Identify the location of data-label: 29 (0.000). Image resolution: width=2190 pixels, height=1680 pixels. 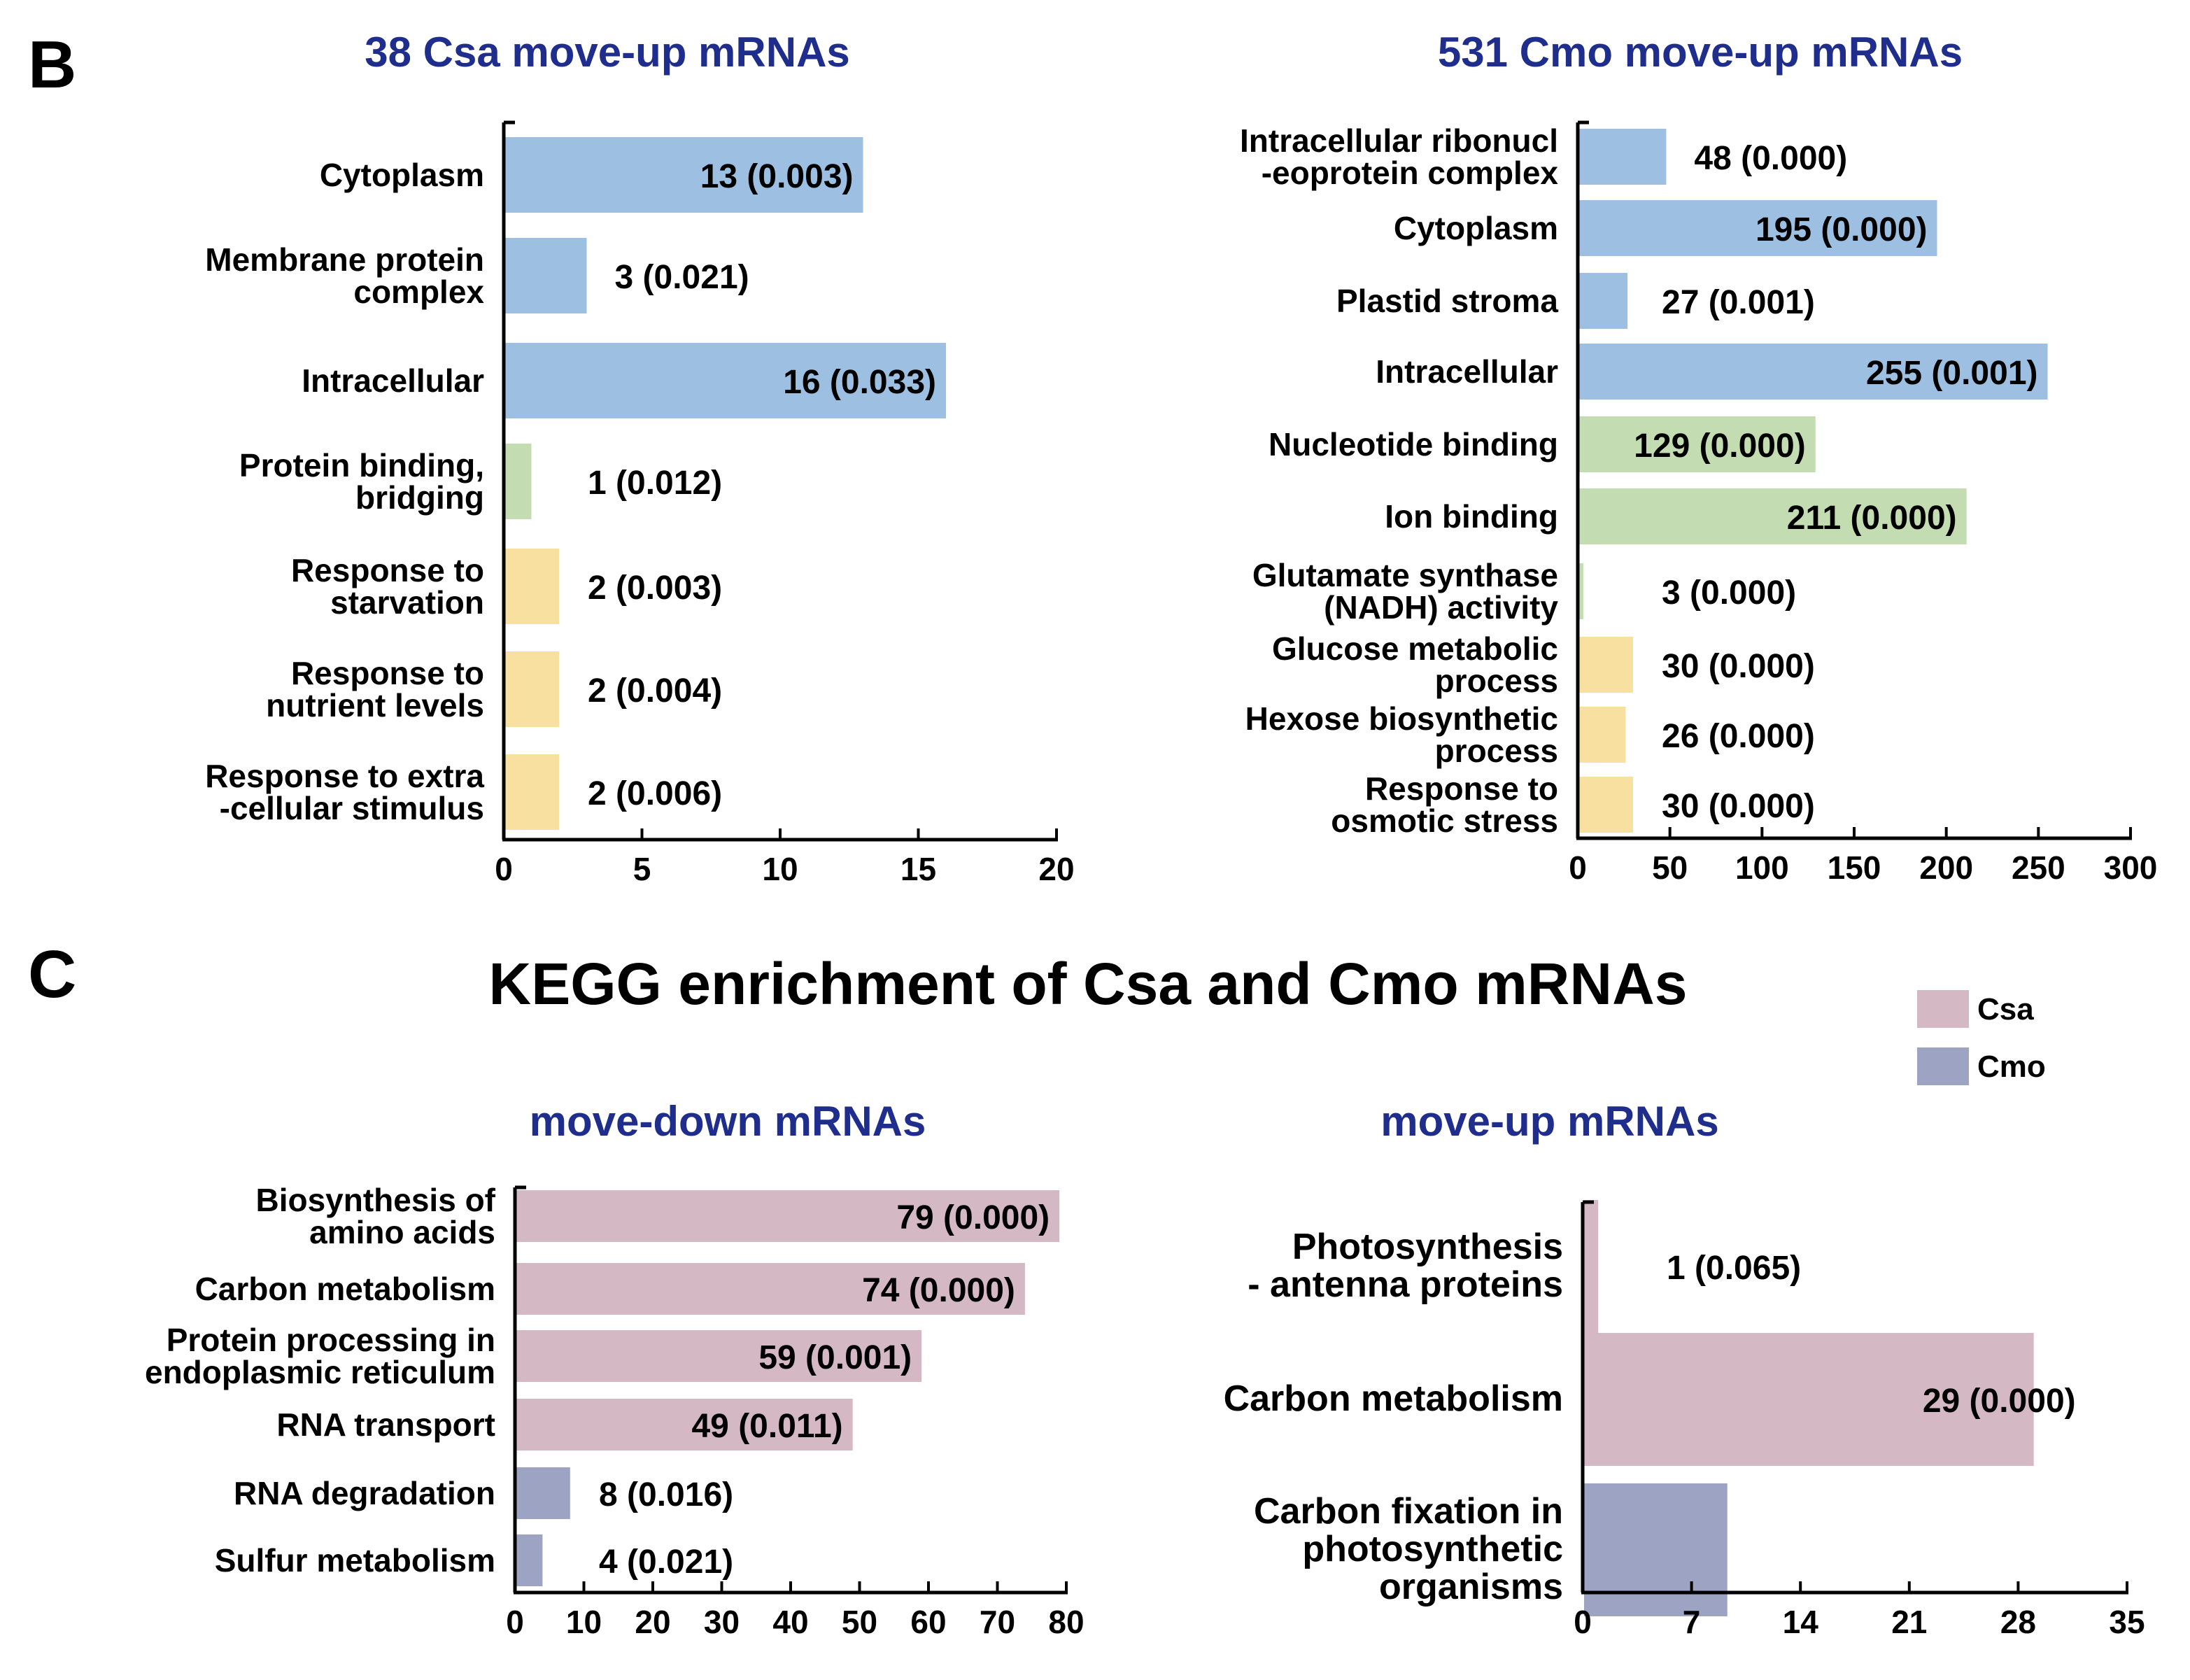
(2000, 1401).